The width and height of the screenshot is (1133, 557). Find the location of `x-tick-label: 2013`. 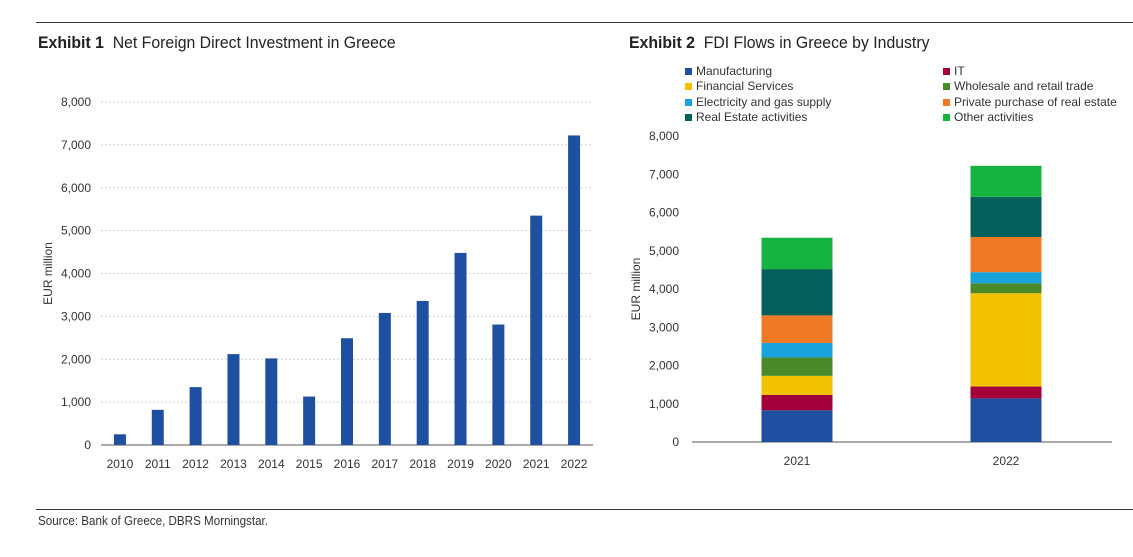

x-tick-label: 2013 is located at coordinates (233, 464).